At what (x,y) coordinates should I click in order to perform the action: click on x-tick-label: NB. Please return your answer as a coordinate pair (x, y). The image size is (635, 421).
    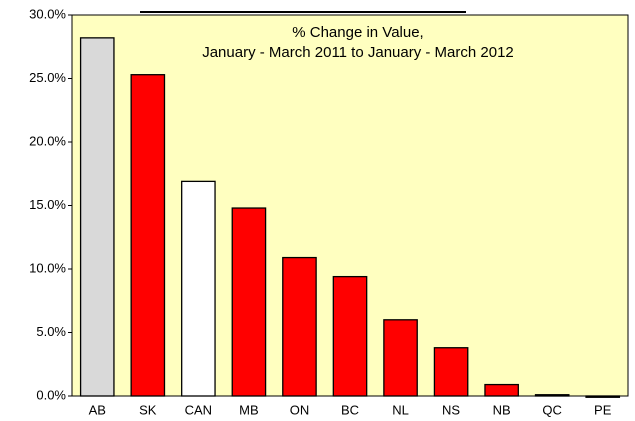
    Looking at the image, I should click on (502, 409).